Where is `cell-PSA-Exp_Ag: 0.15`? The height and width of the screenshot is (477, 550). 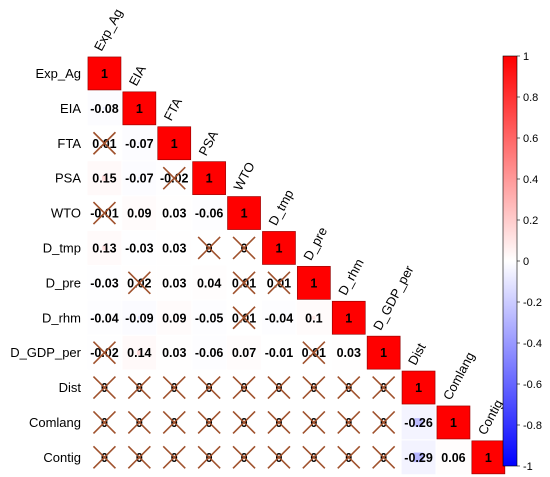
cell-PSA-Exp_Ag: 0.15 is located at coordinates (104, 178).